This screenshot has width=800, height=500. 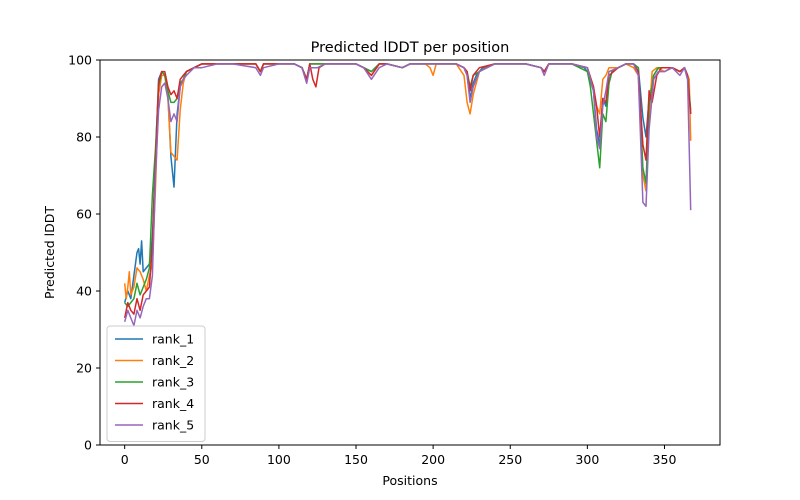 I want to click on legend-label-rank_2: rank_2, so click(x=173, y=360).